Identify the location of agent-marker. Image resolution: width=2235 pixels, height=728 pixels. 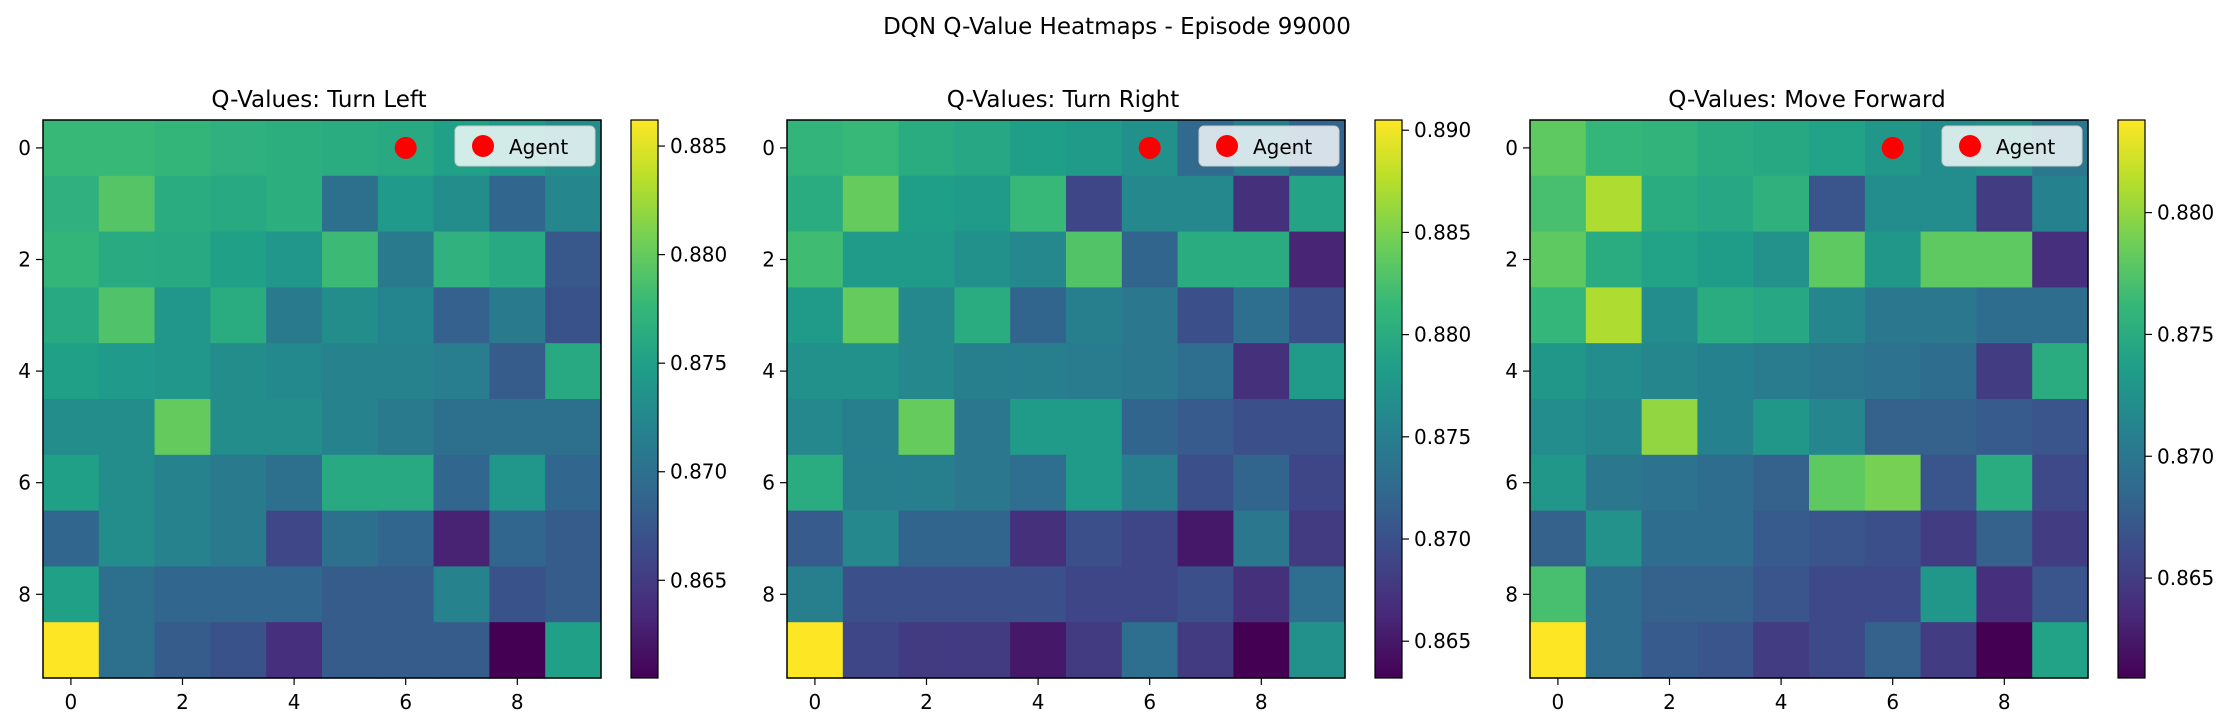
(1892, 147).